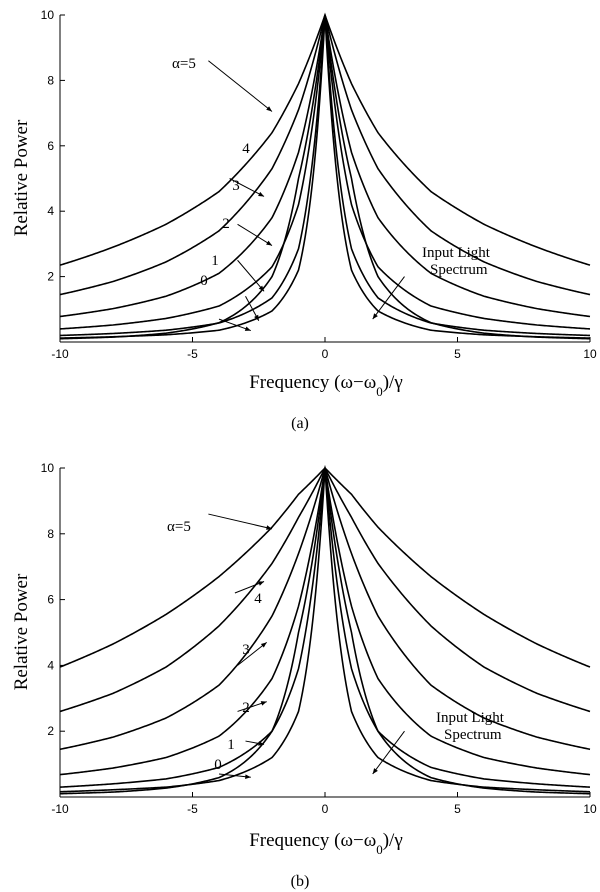 Image resolution: width=600 pixels, height=892 pixels. I want to click on x-ticks-a: -10 -5 0 5 10, so click(324, 349).